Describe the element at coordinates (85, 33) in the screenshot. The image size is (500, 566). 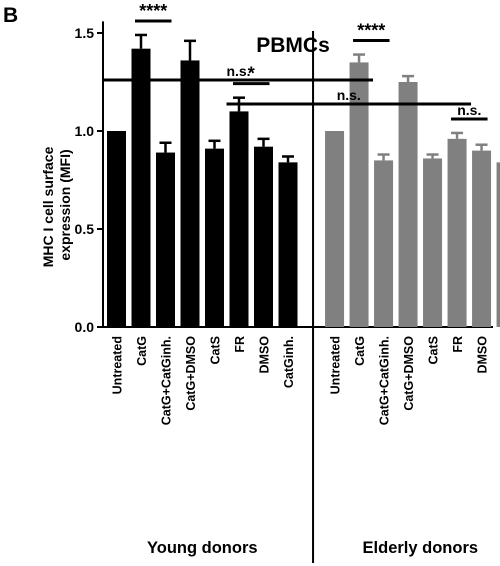
I see `y-tick-label: 1.5` at that location.